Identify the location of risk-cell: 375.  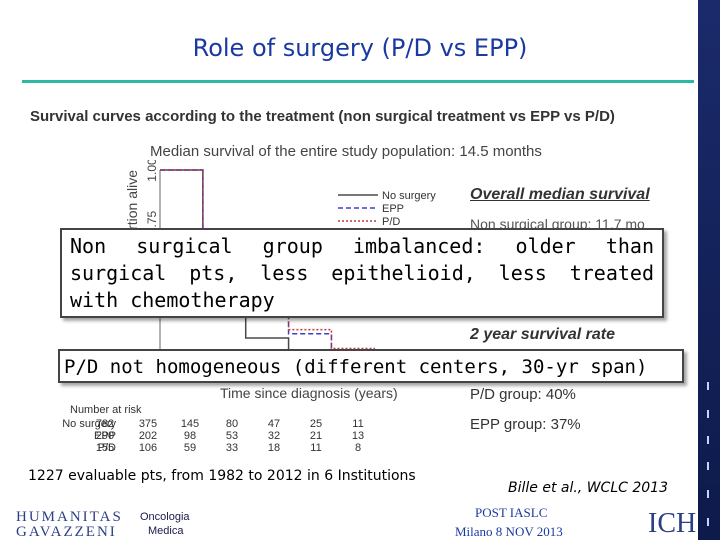
(148, 424).